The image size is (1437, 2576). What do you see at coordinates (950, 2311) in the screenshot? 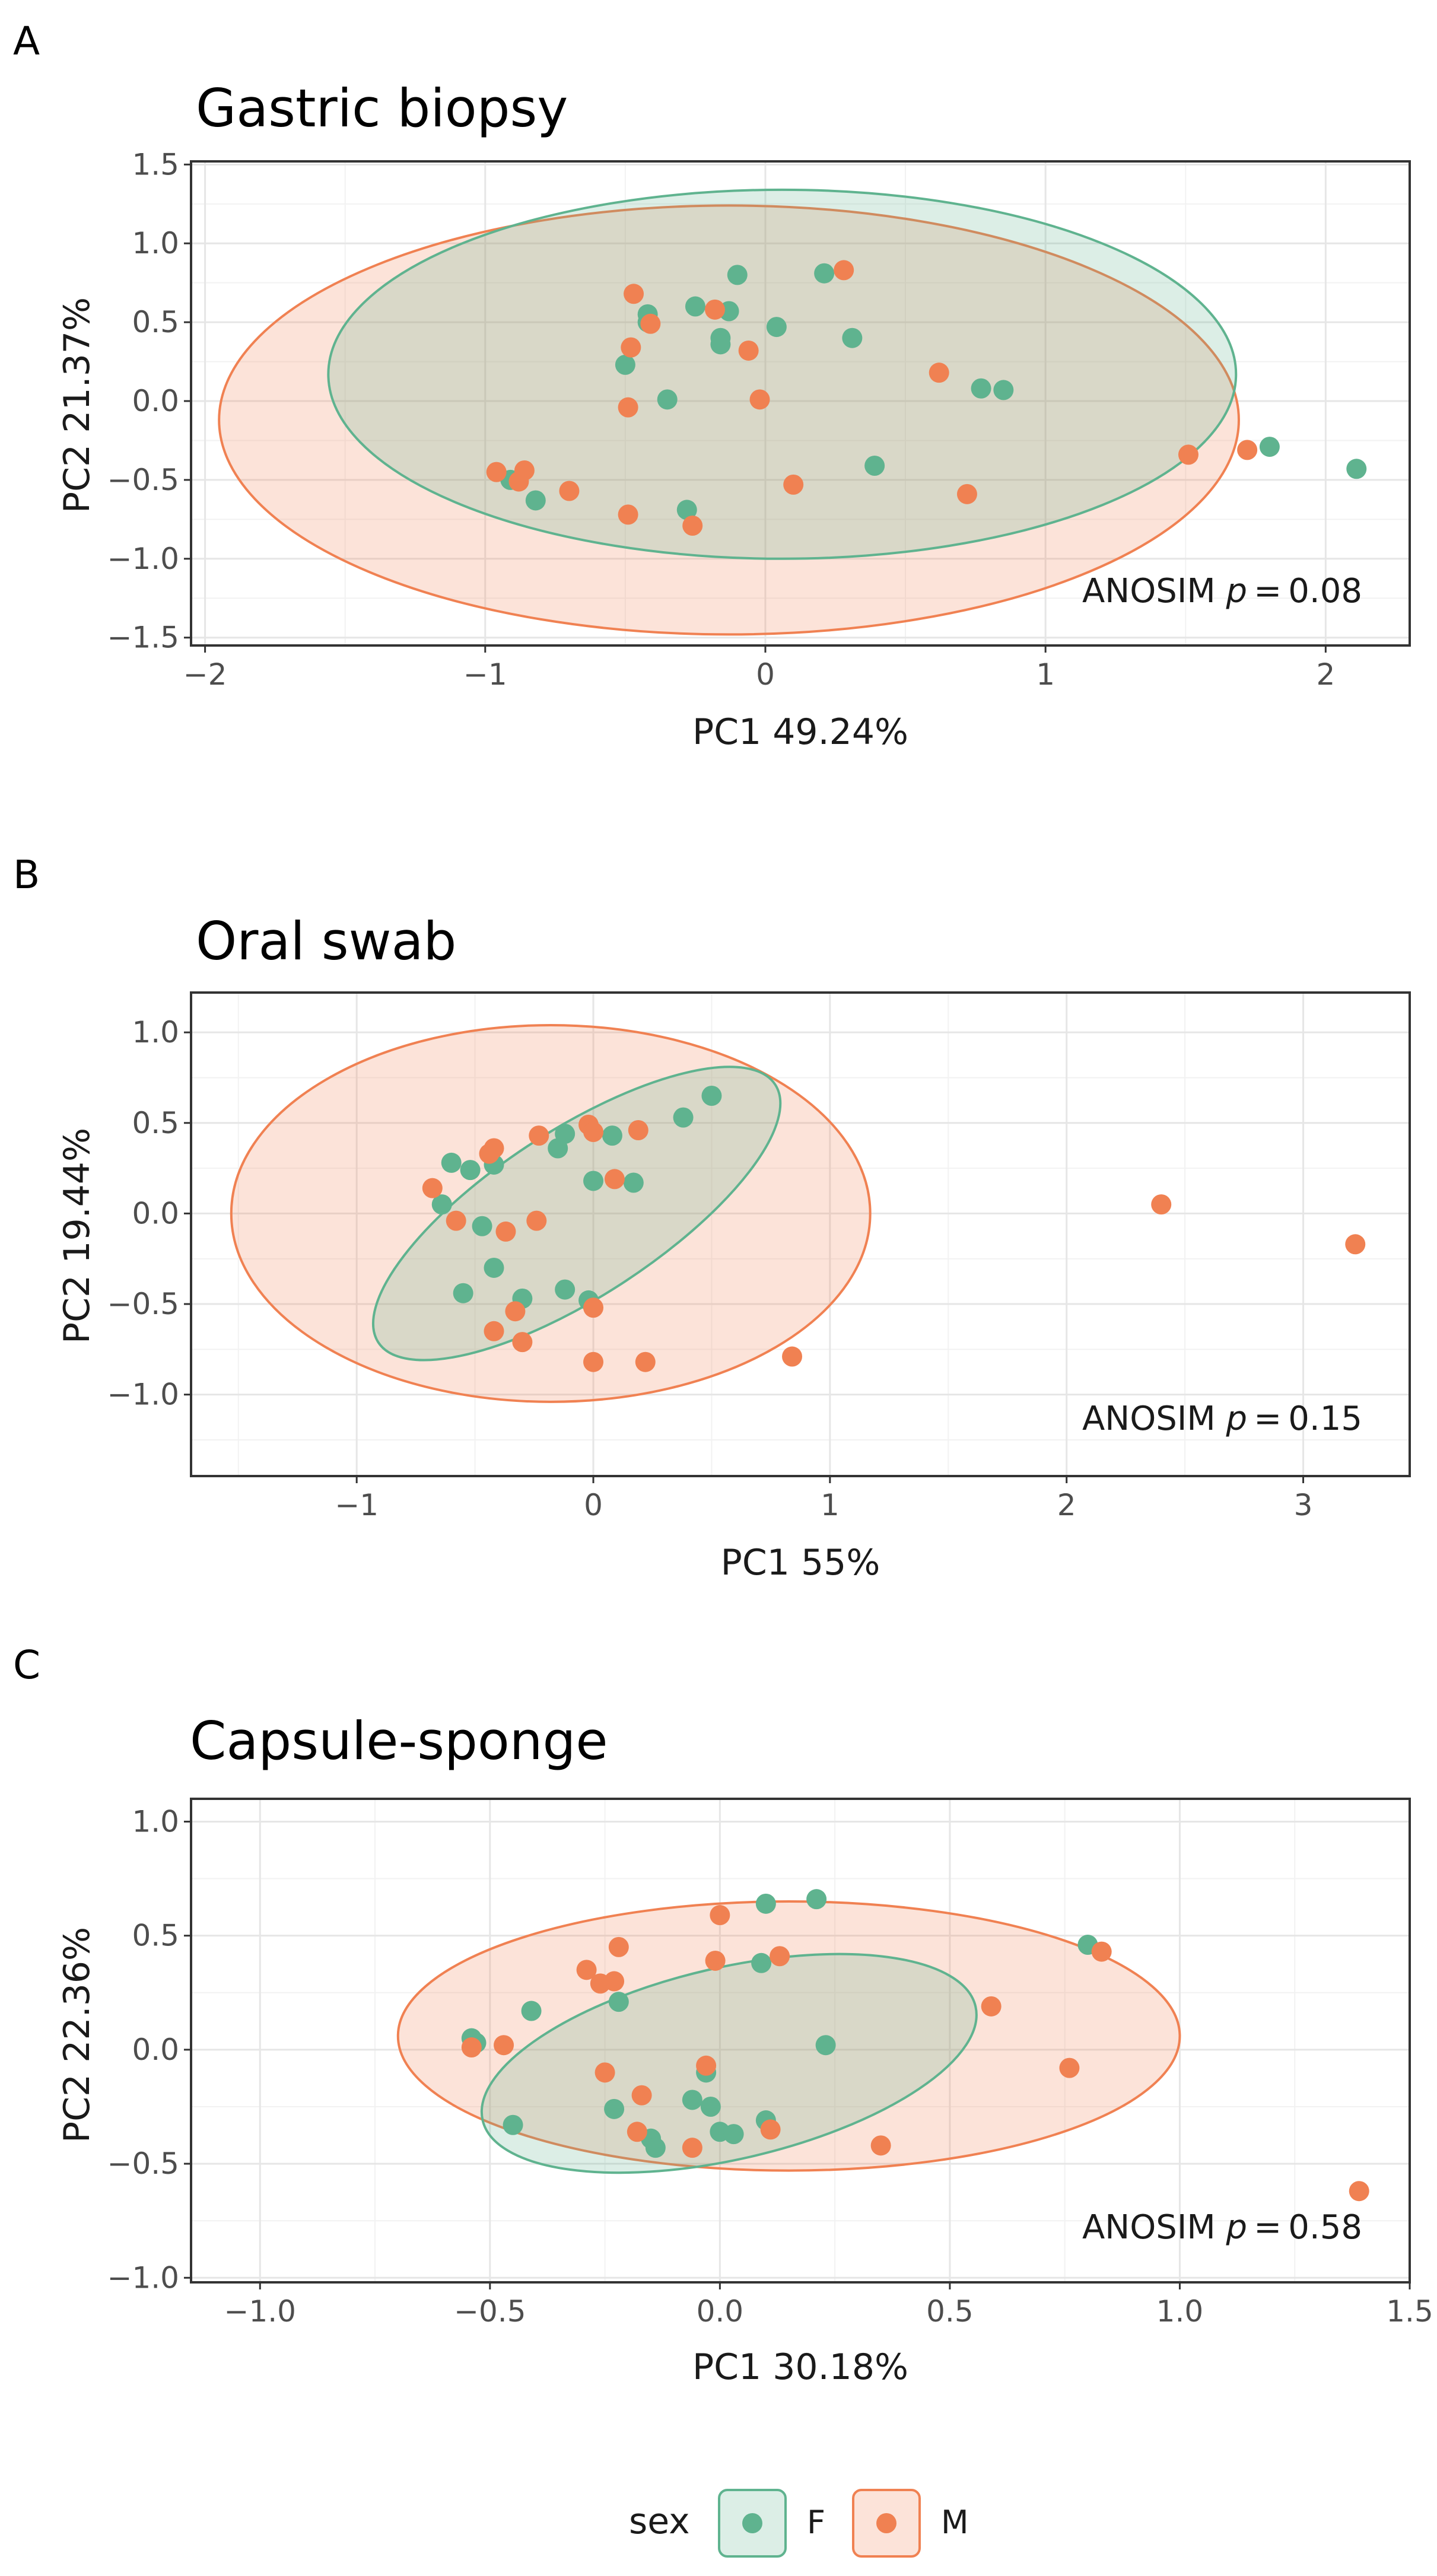
I see `x-tick-label: 0.5` at bounding box center [950, 2311].